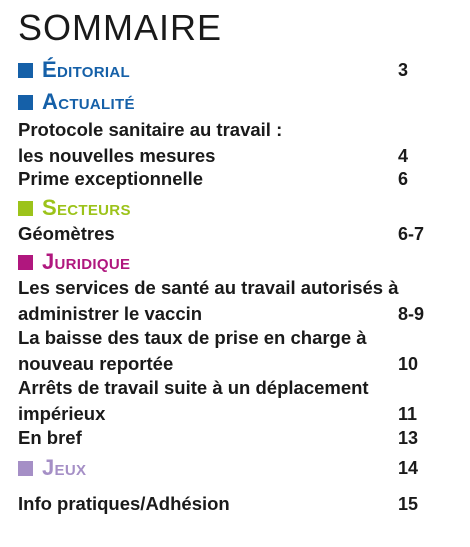 The image size is (470, 547). What do you see at coordinates (403, 69) in the screenshot?
I see `page-number: 3` at bounding box center [403, 69].